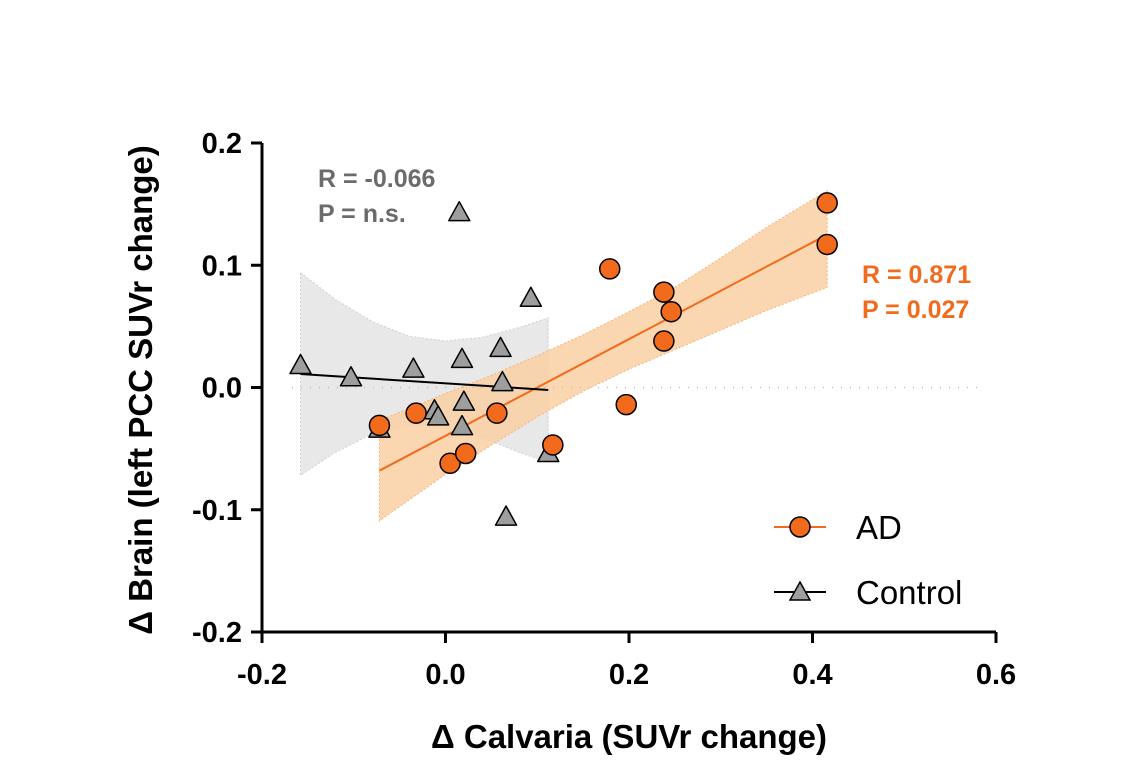  What do you see at coordinates (222, 266) in the screenshot?
I see `y-tick-label: 0.1` at bounding box center [222, 266].